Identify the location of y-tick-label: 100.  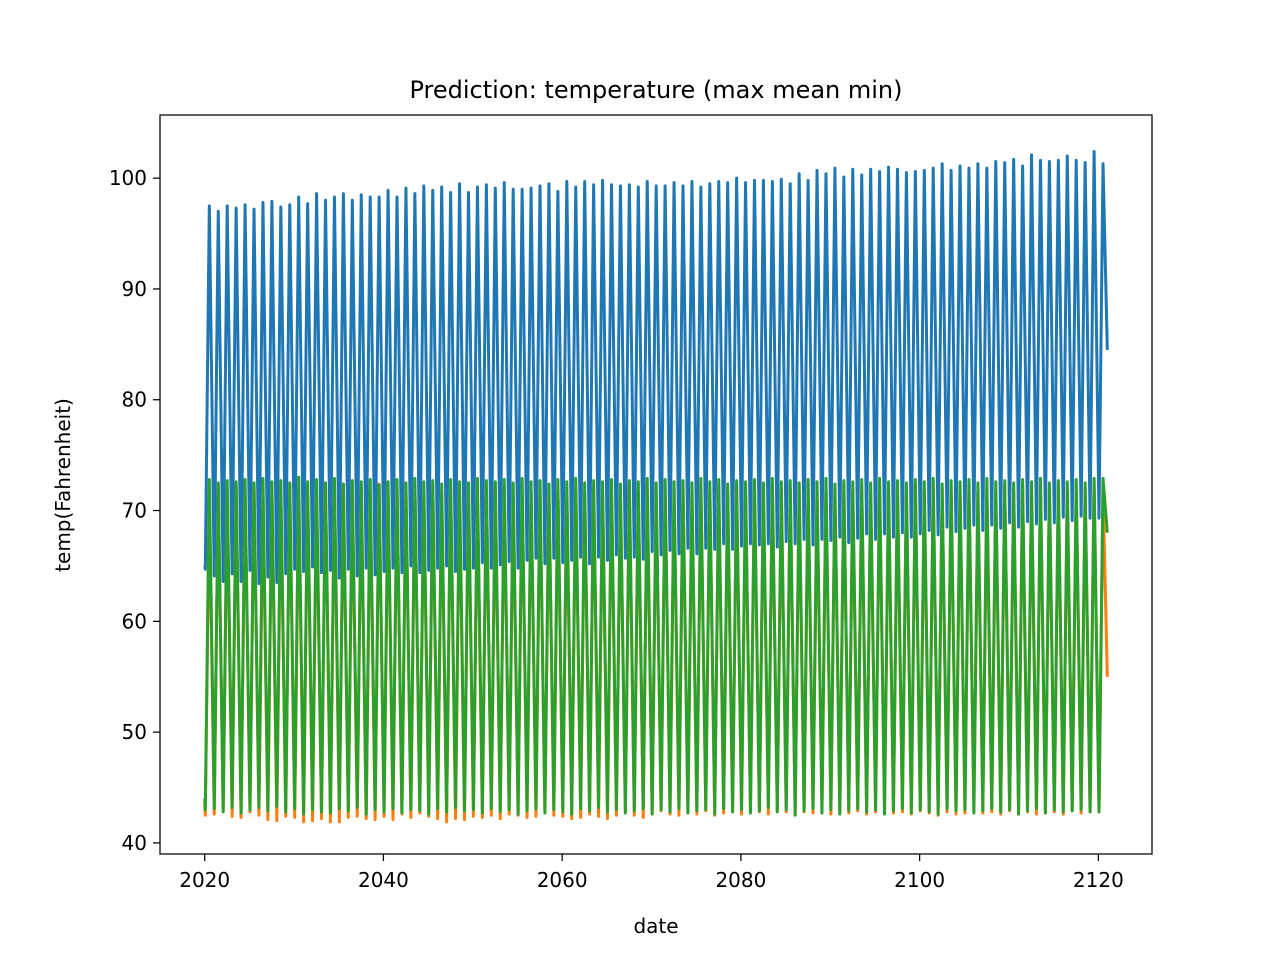
(128, 178).